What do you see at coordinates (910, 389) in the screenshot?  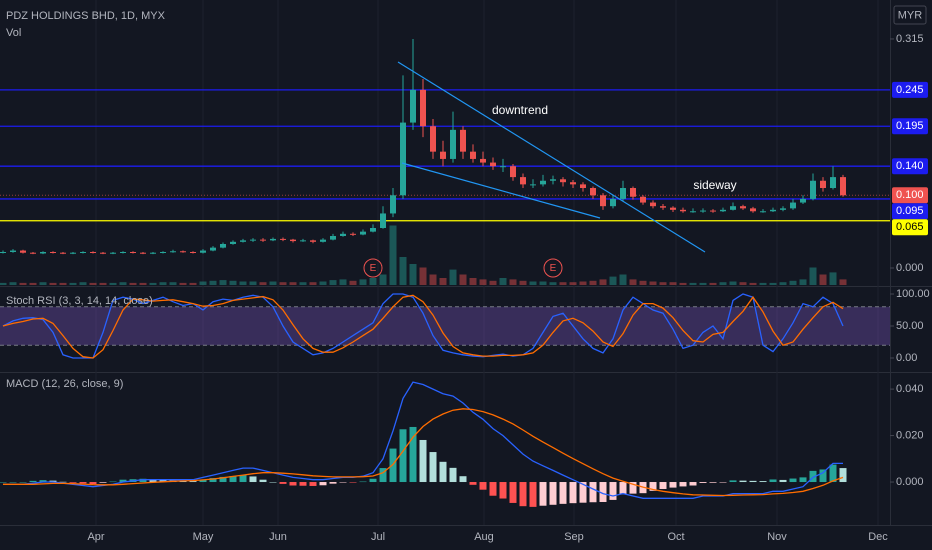 I see `y-tick-label: 0.040` at bounding box center [910, 389].